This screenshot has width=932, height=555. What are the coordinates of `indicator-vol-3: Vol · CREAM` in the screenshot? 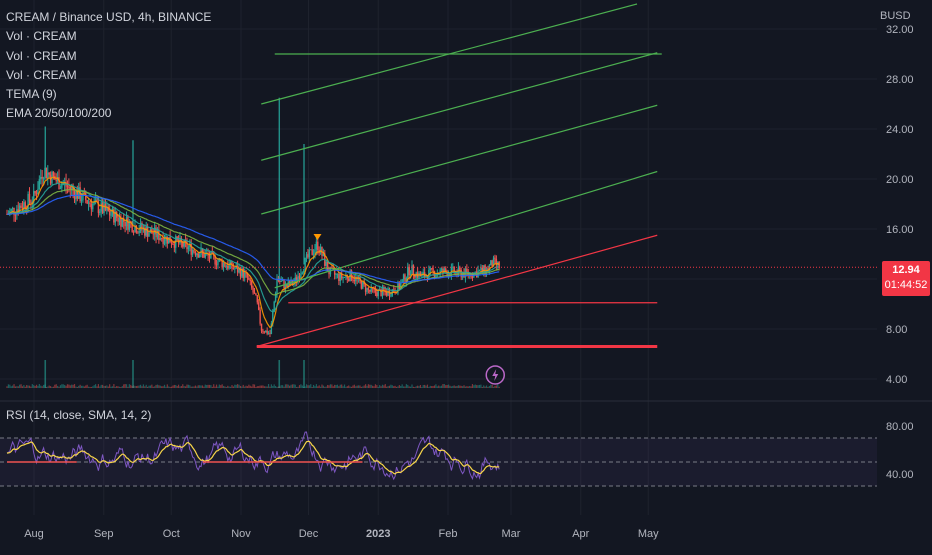 It's located at (41, 74).